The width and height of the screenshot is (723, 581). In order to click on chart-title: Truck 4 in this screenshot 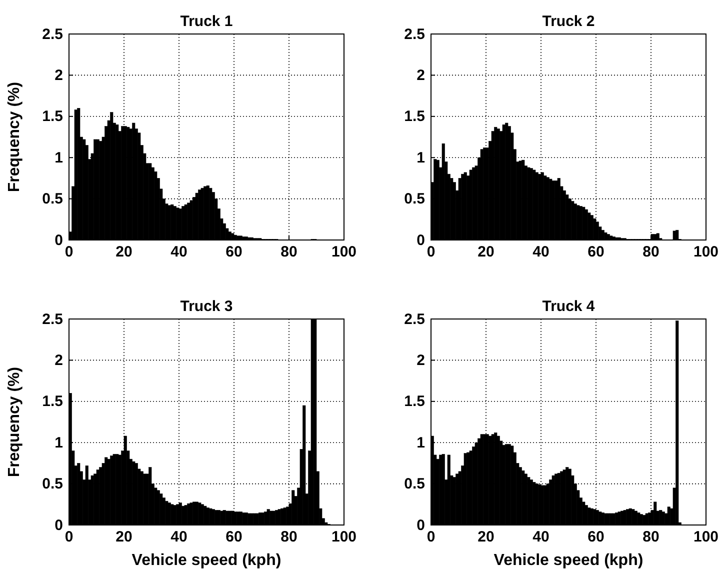, I will do `click(569, 306)`.